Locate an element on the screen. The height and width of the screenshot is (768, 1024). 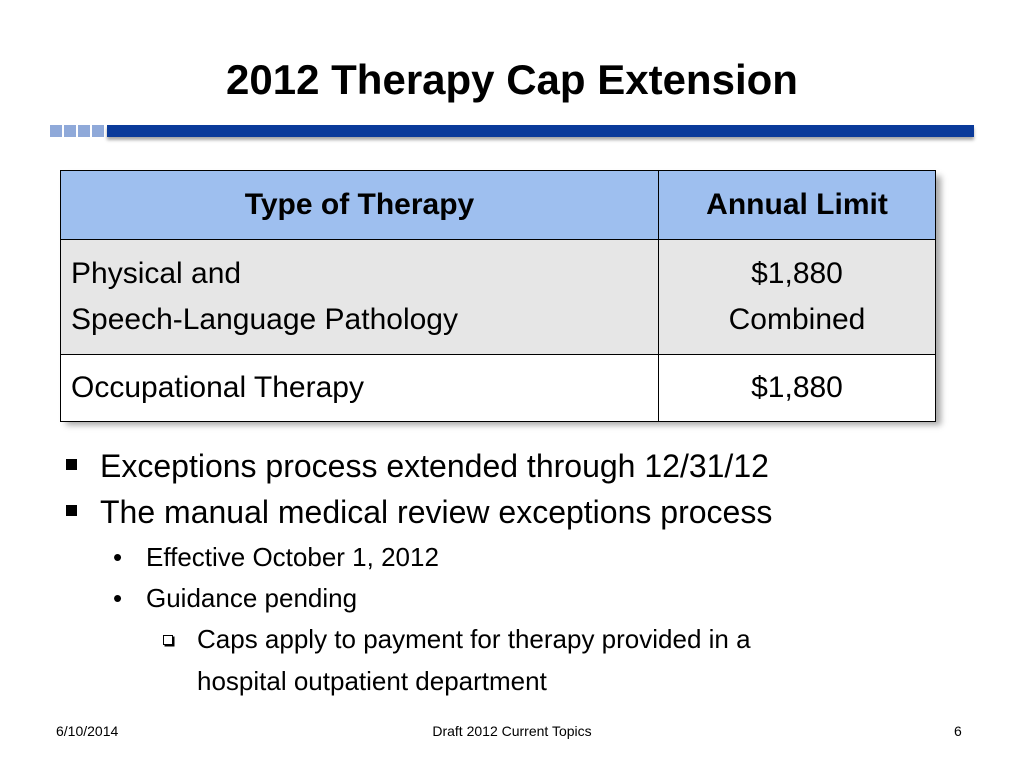
therapy-type-cell: Physical and Speech-Language Pathology is located at coordinates (359, 297).